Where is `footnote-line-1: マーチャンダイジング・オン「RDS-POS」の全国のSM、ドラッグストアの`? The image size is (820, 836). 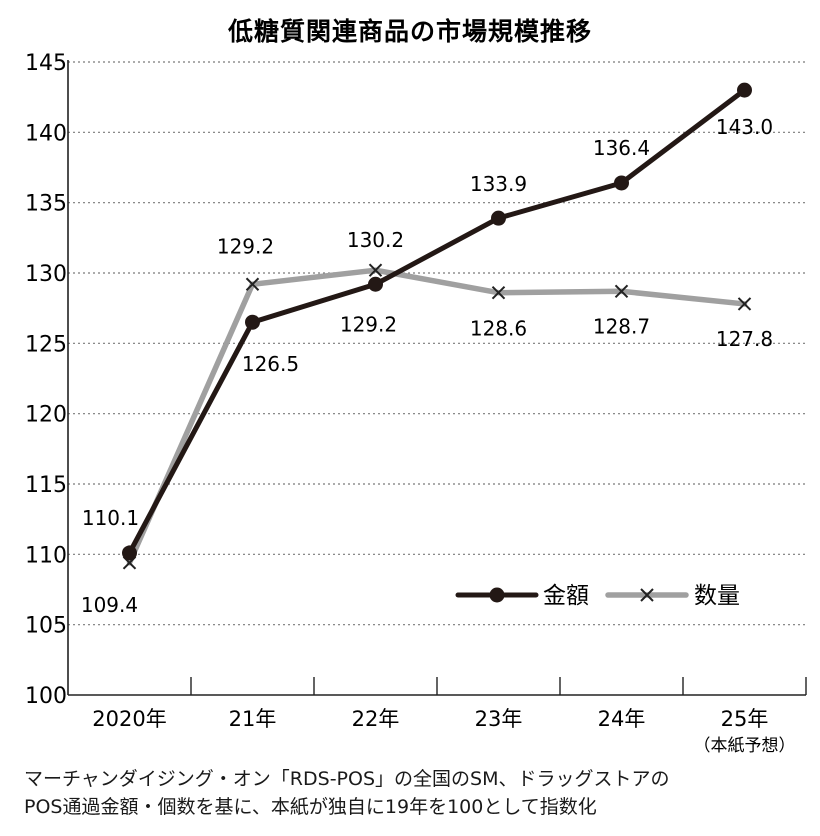
footnote-line-1: マーチャンダイジング・オン「RDS-POS」の全国のSM、ドラッグストアの is located at coordinates (347, 779).